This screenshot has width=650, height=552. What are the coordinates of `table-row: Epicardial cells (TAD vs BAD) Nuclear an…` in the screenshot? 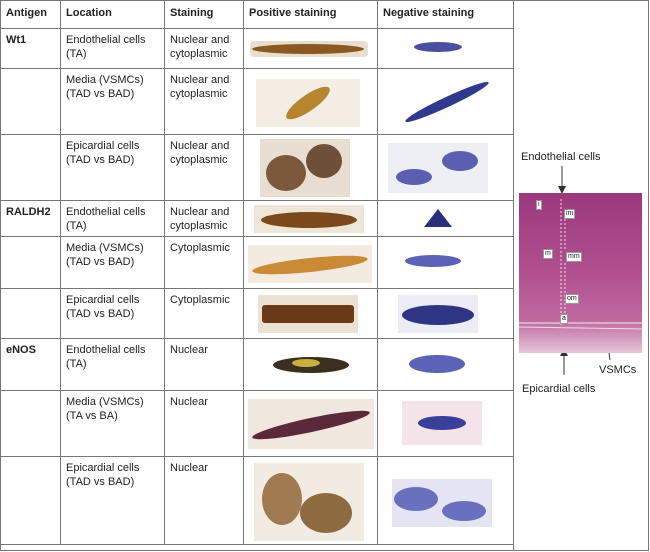 It's located at (257, 167).